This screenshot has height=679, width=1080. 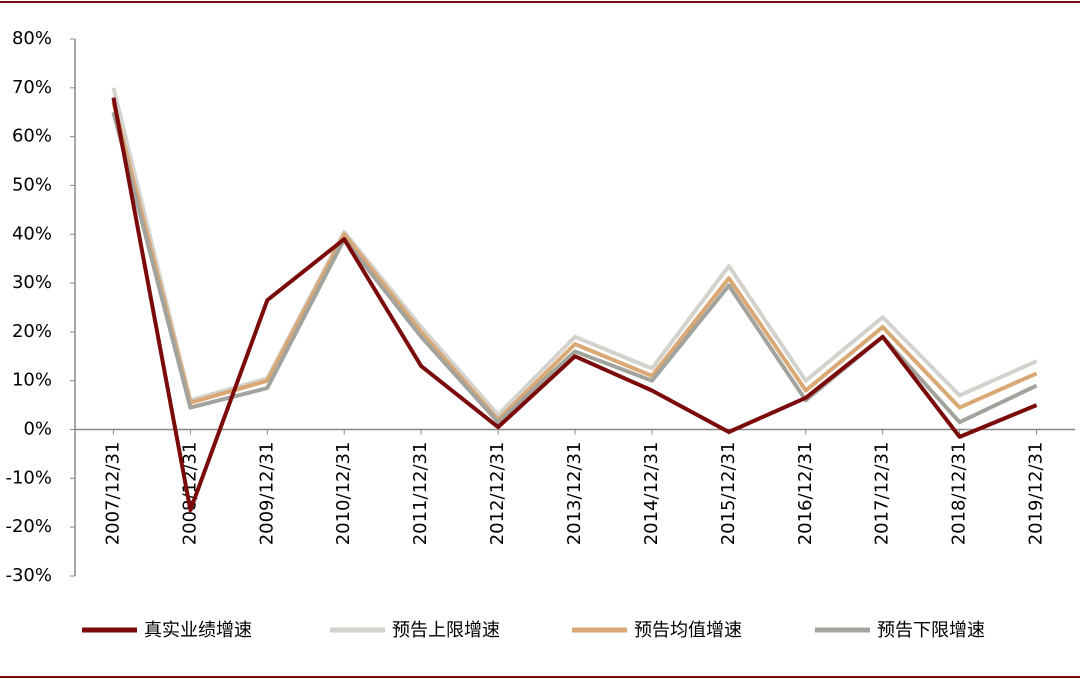 I want to click on x-tick-label: 2017/12/31, so click(x=882, y=494).